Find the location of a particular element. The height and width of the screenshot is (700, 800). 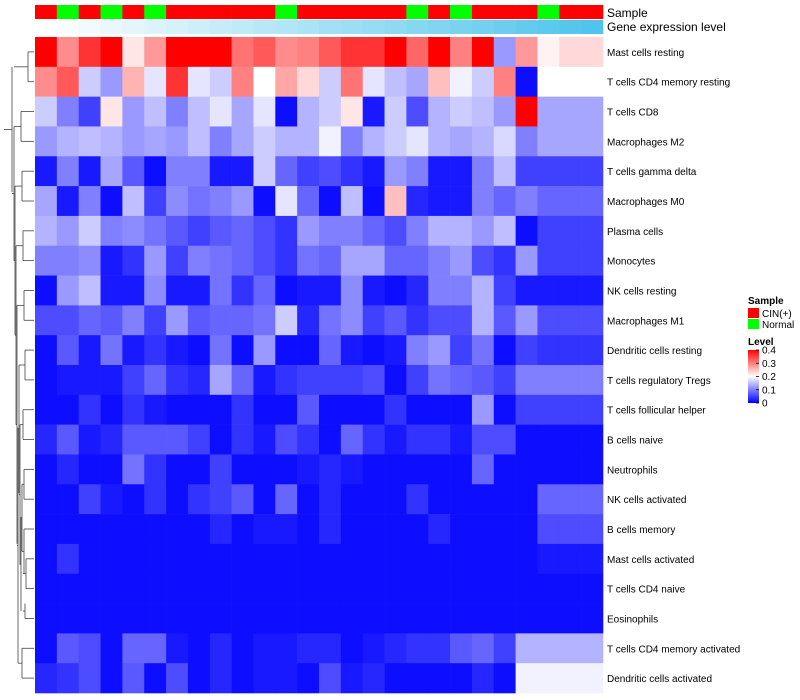

legend-tick-label: 0.4 is located at coordinates (769, 351).